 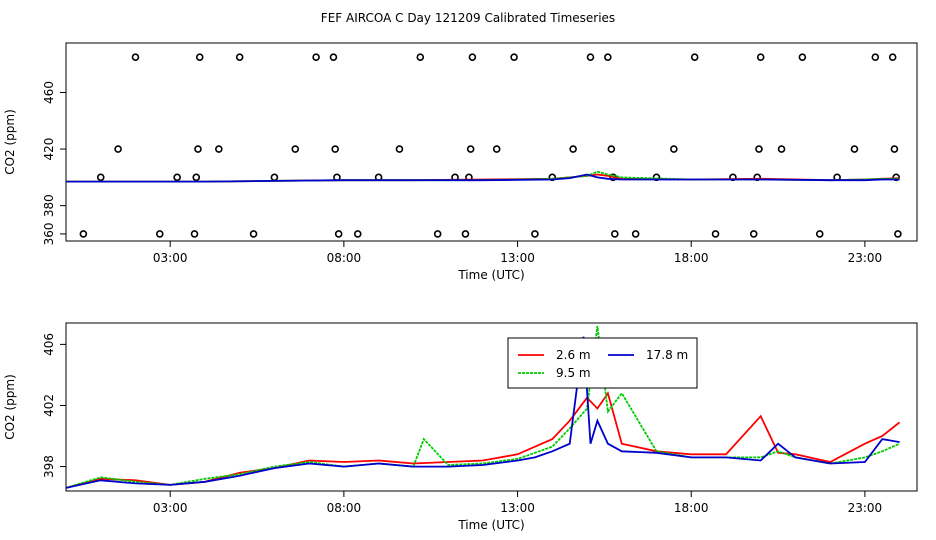 What do you see at coordinates (573, 355) in the screenshot?
I see `legend-label: 2.6 m` at bounding box center [573, 355].